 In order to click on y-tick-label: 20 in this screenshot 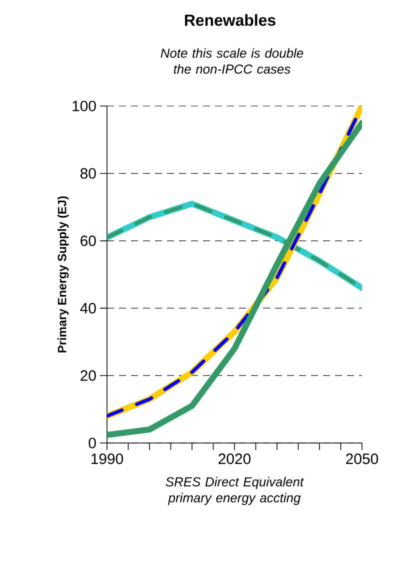, I will do `click(88, 375)`.